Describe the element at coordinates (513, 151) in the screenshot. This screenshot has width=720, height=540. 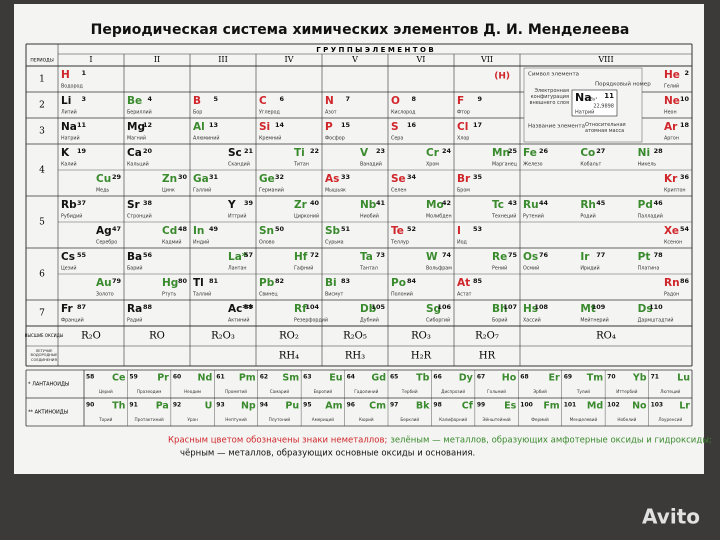
I see `atomic-number: 25` at that location.